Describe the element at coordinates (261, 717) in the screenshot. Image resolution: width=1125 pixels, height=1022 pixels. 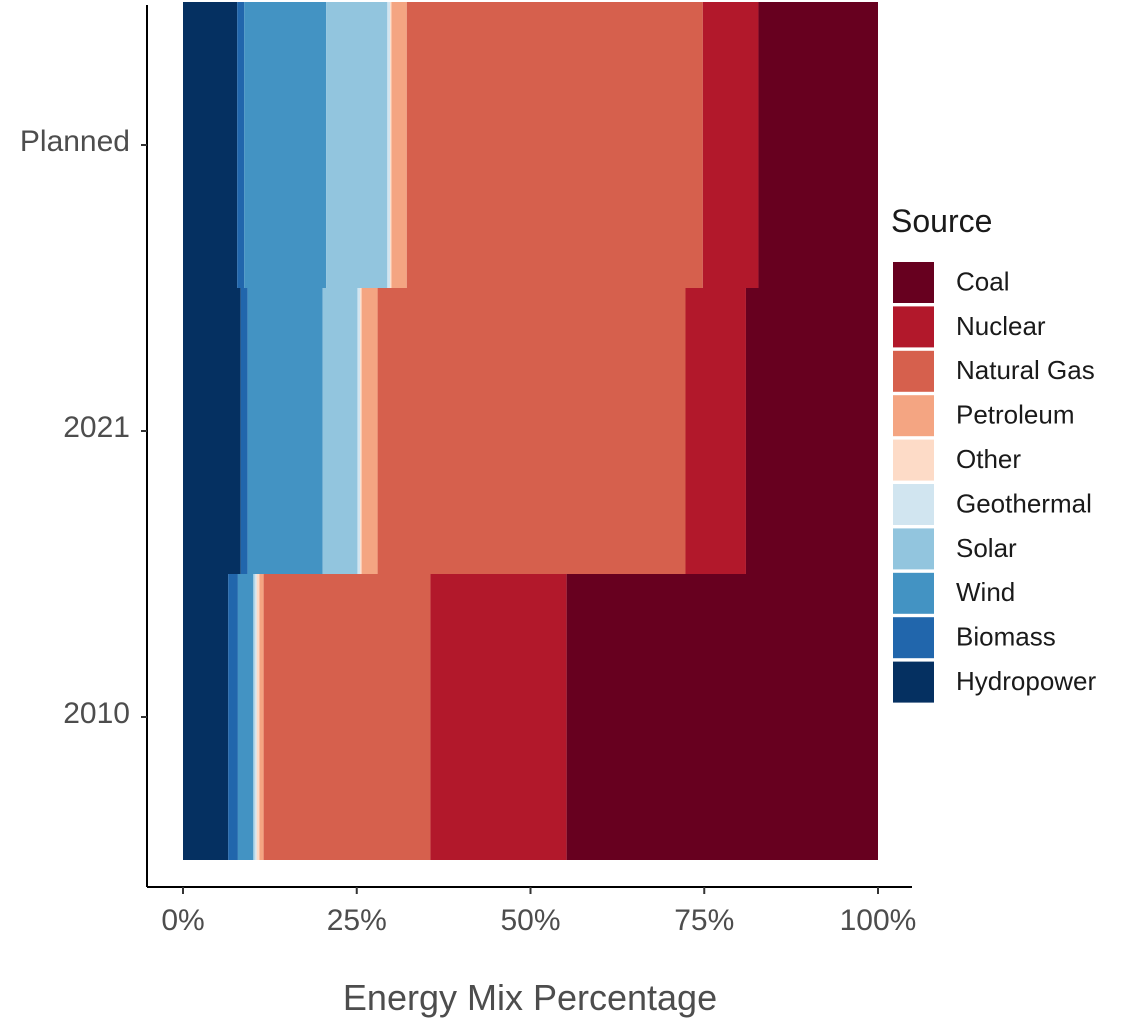
I see `bar-segment-petroleum-2010` at that location.